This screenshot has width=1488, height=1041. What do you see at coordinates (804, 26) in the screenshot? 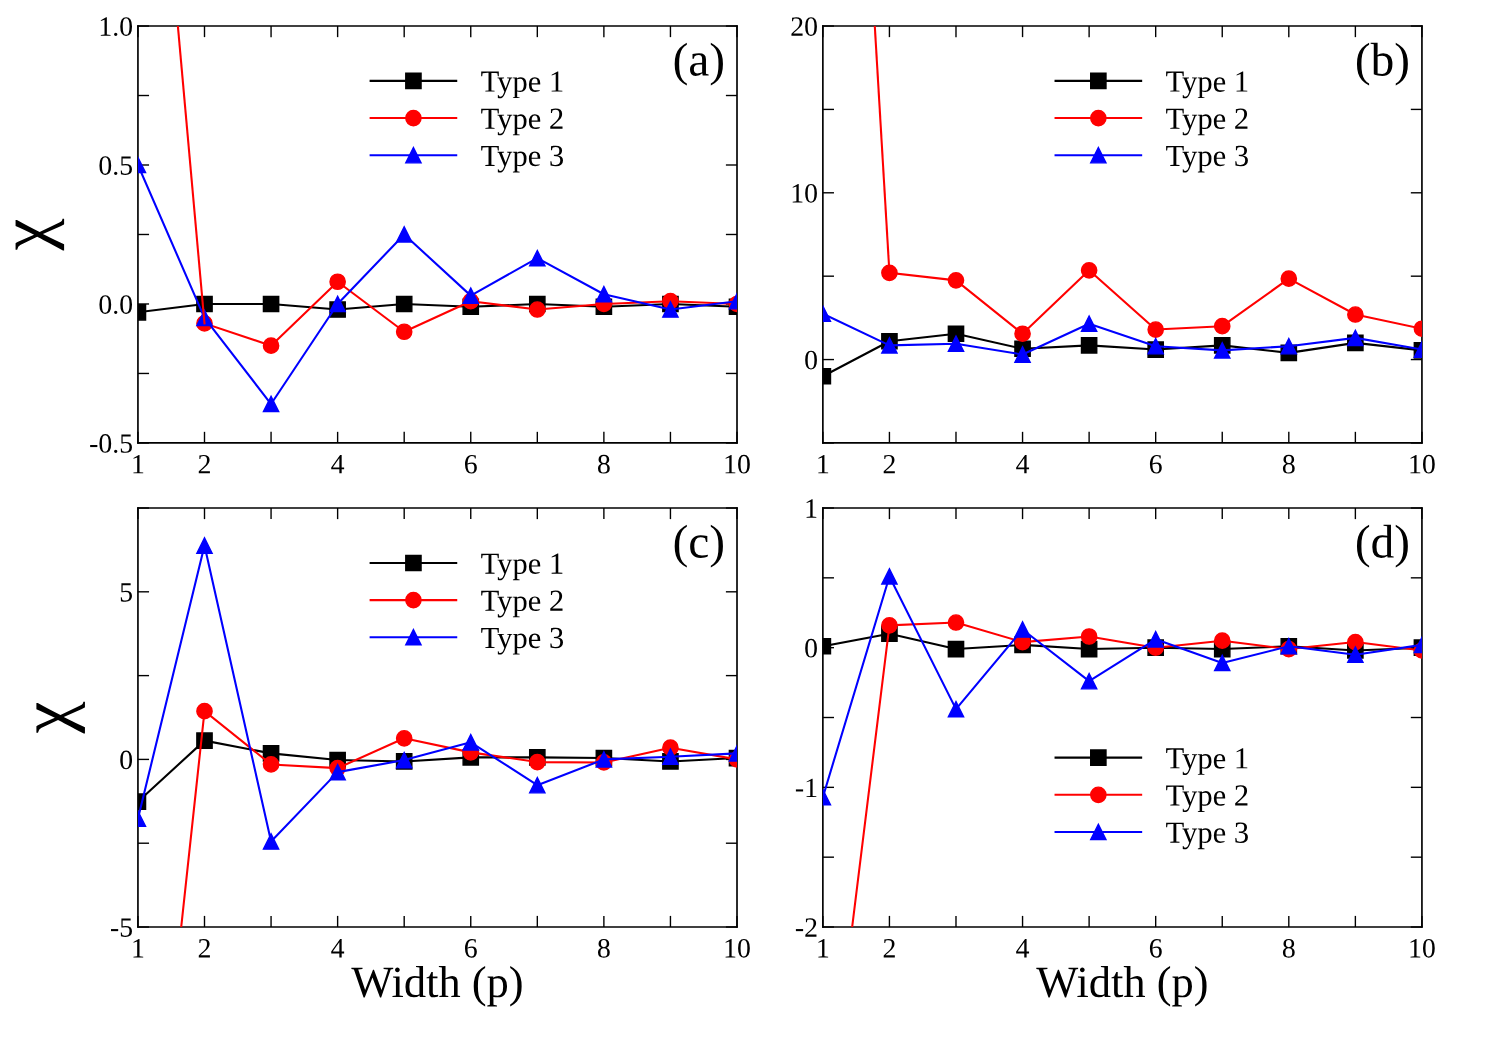
I see `y-tick-label: 20` at bounding box center [804, 26].